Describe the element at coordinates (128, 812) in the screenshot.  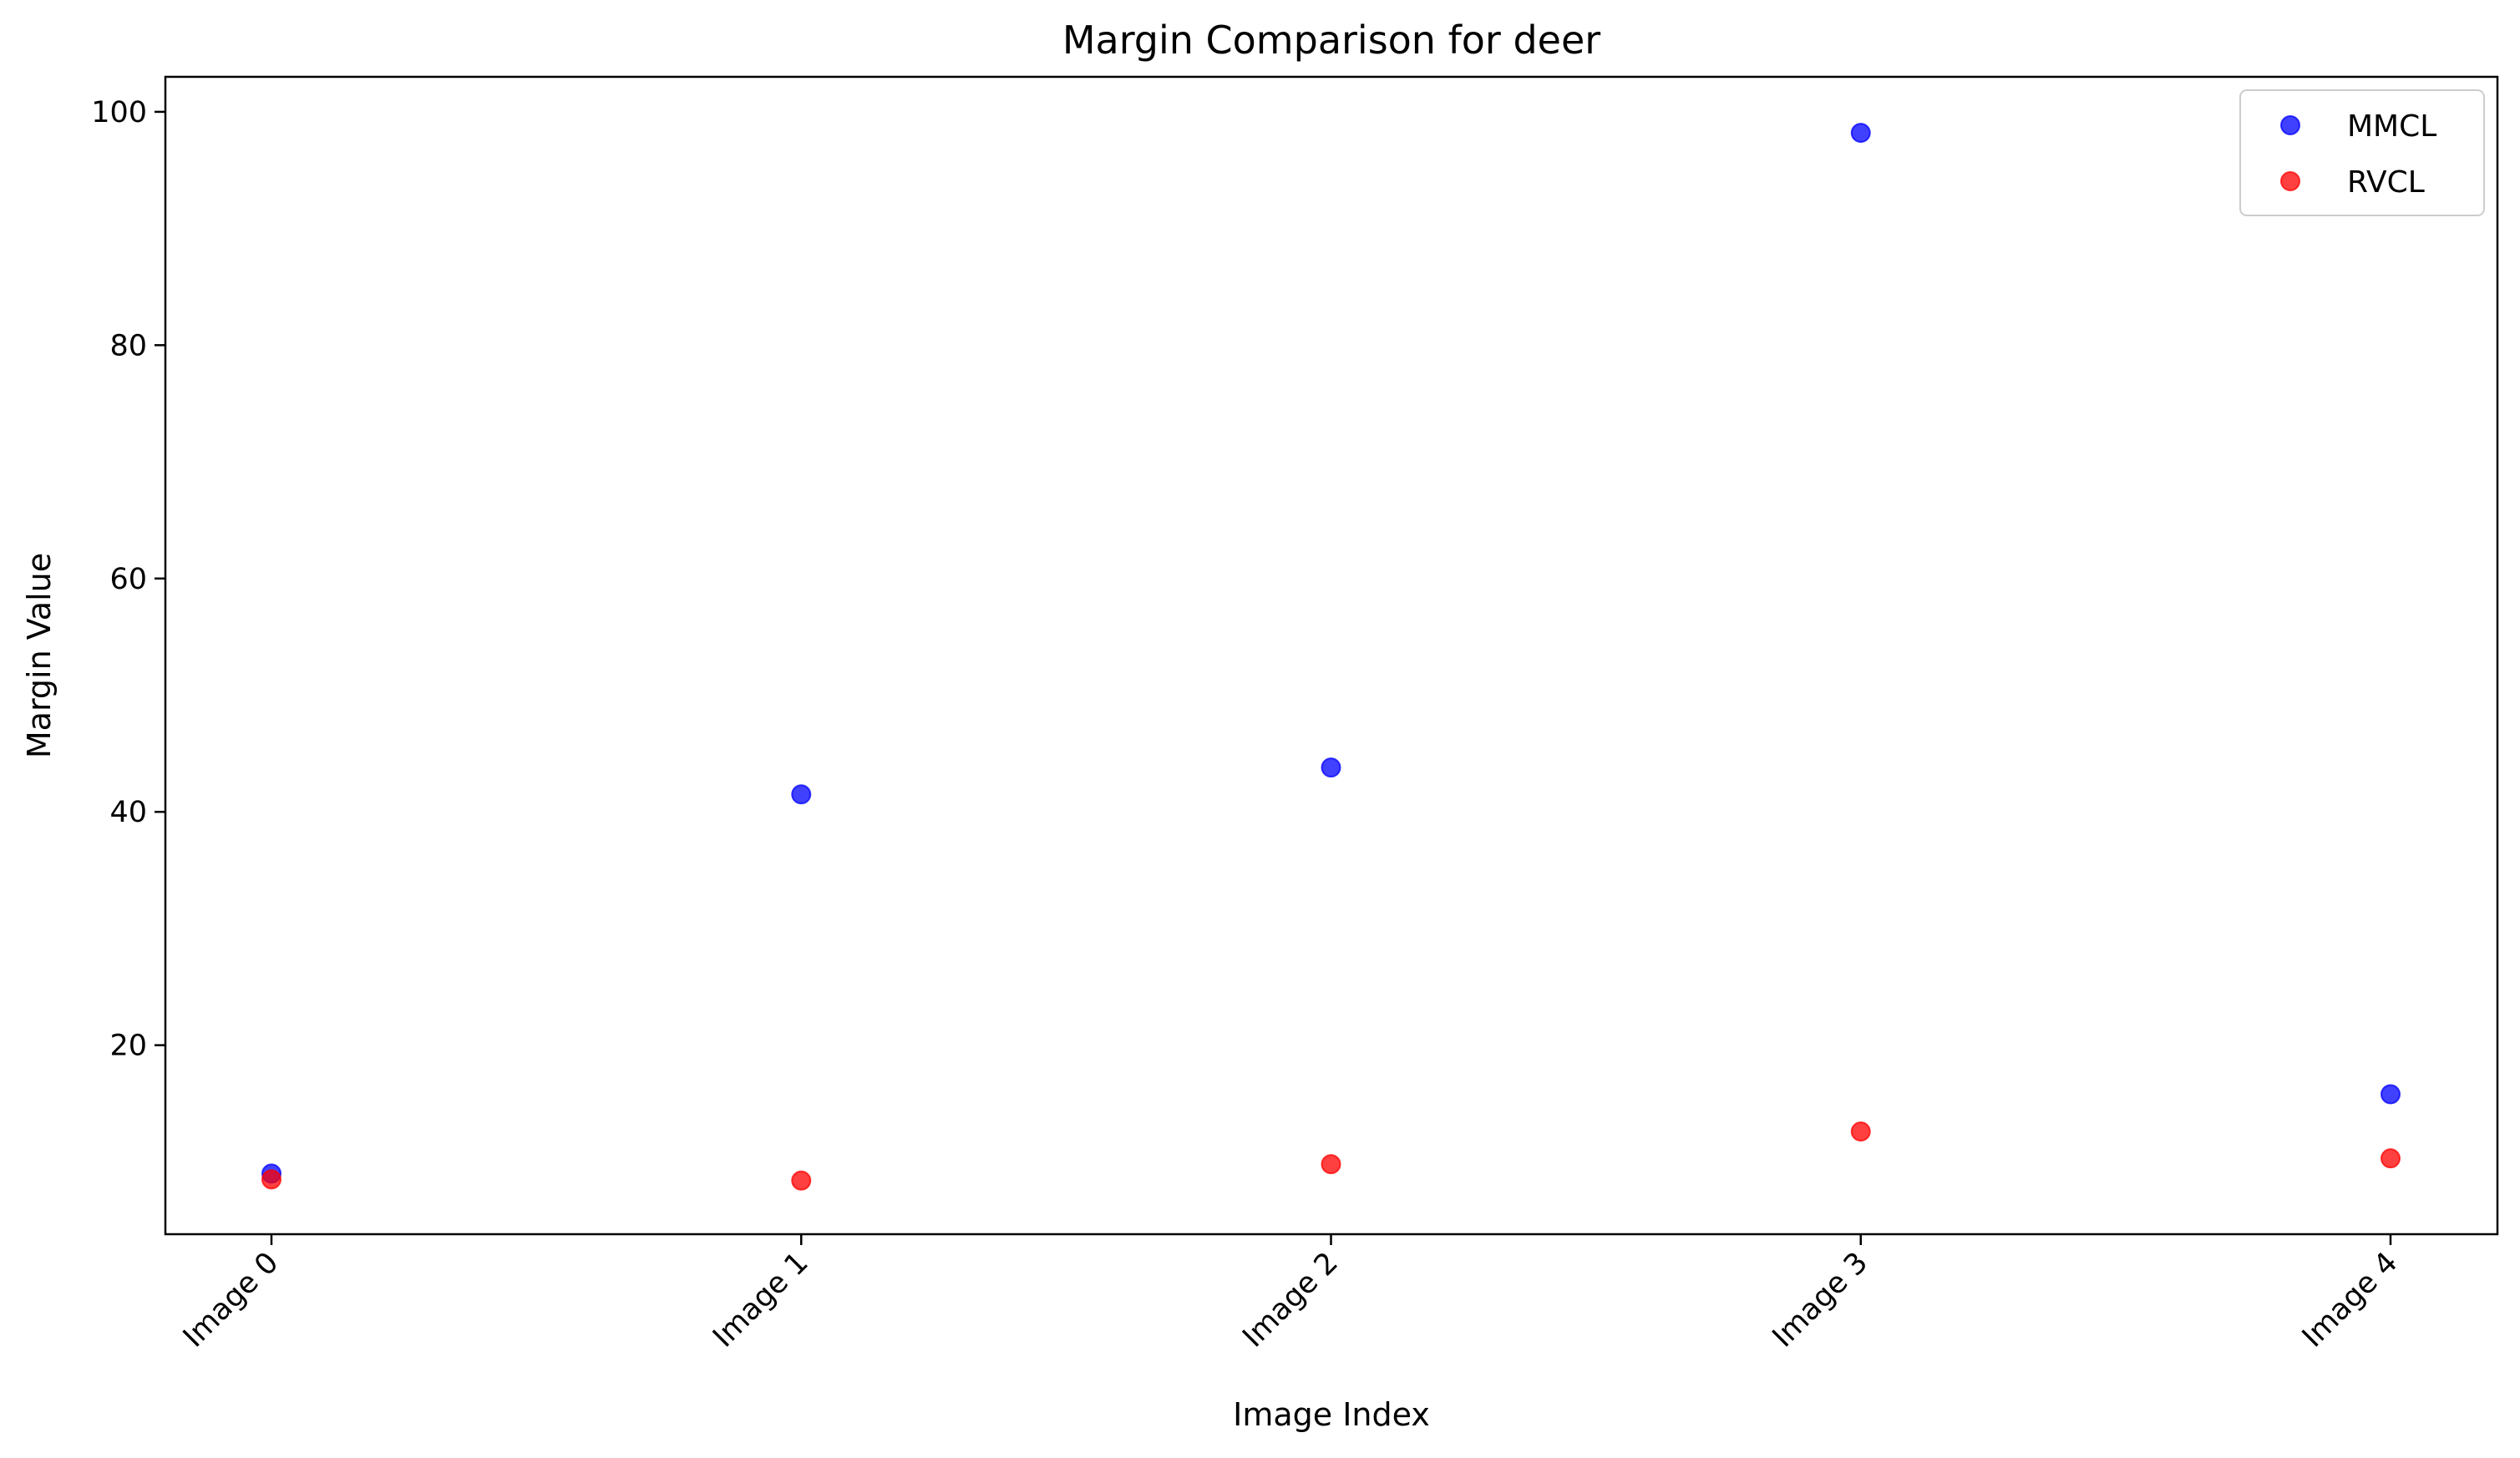
I see `y-tick-label: 40` at that location.